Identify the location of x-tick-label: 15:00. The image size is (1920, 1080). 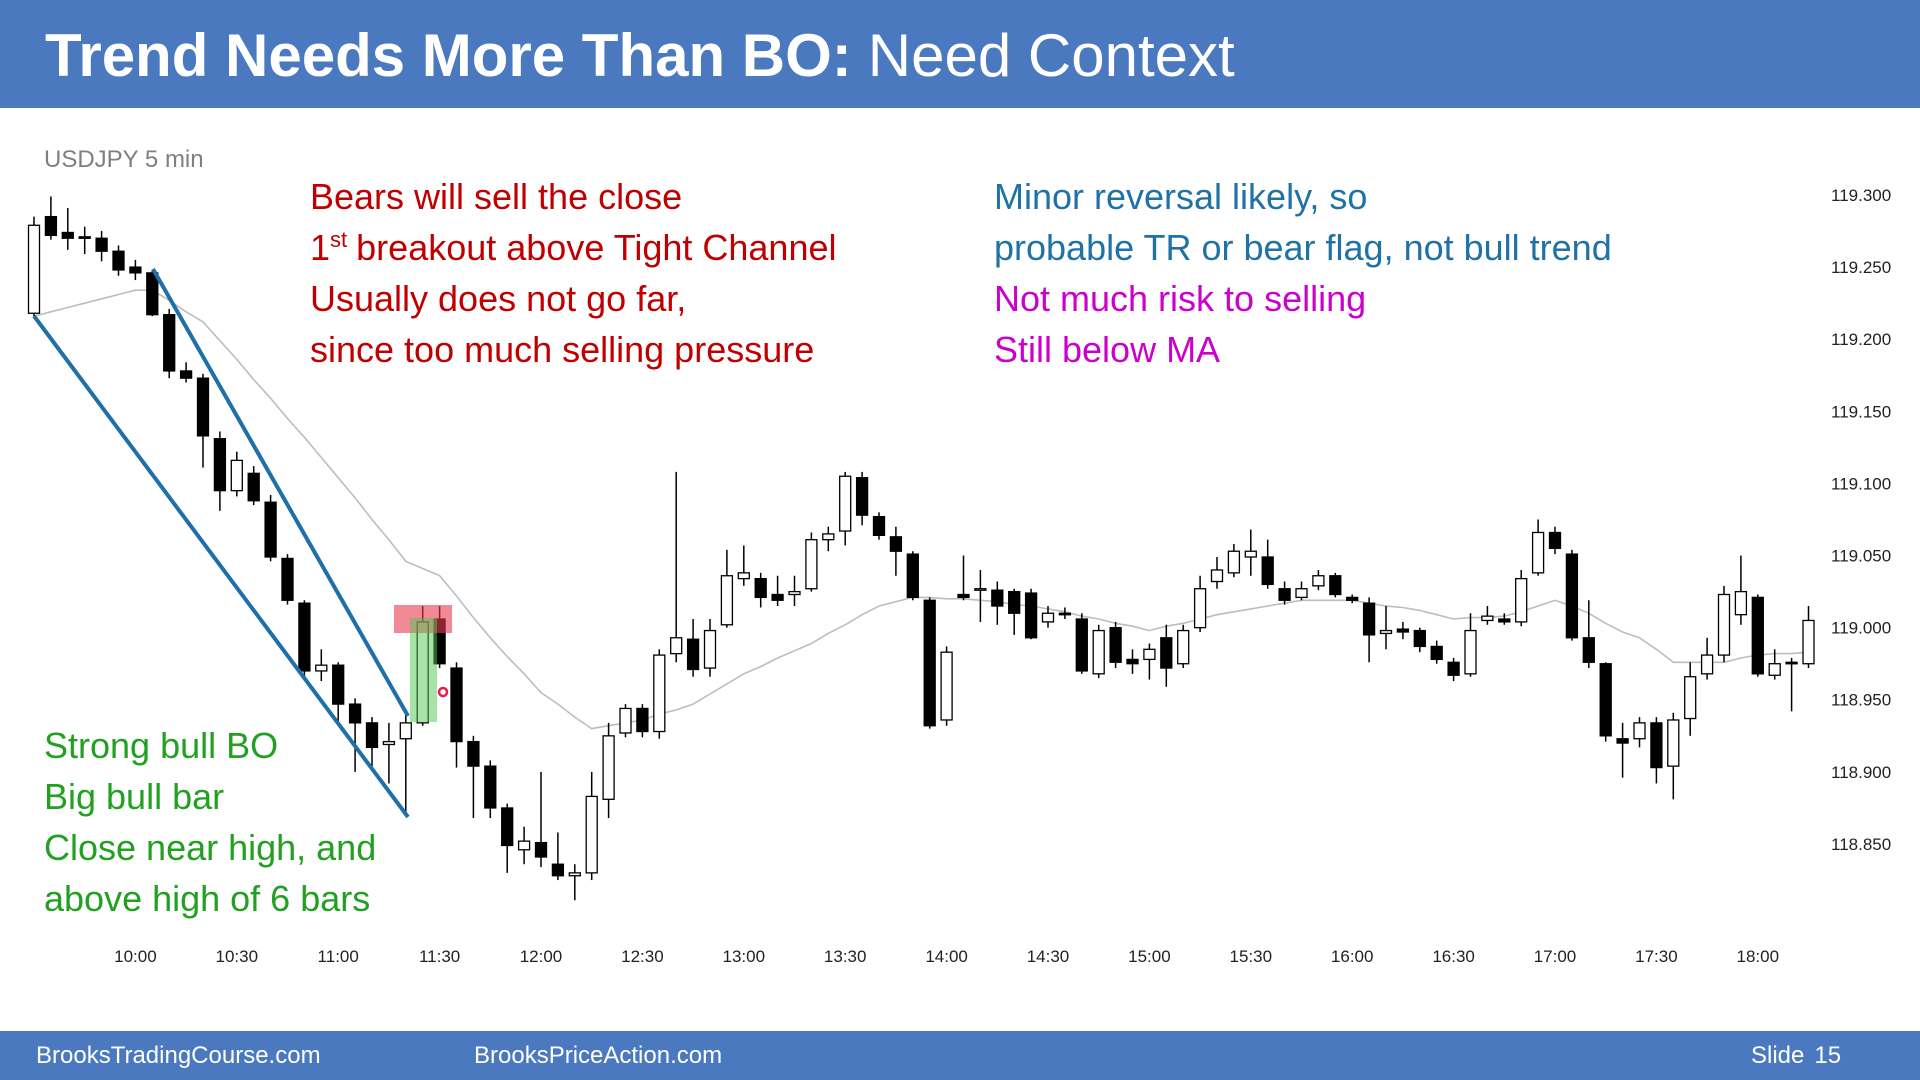
(1149, 956).